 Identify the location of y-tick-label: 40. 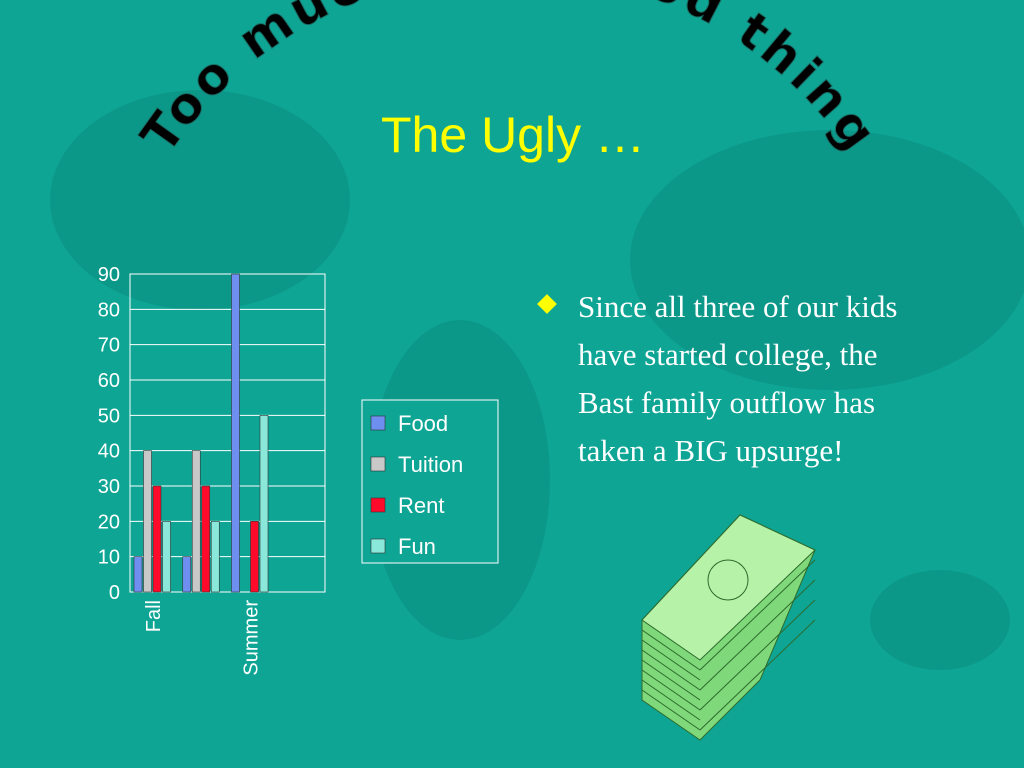
(109, 452).